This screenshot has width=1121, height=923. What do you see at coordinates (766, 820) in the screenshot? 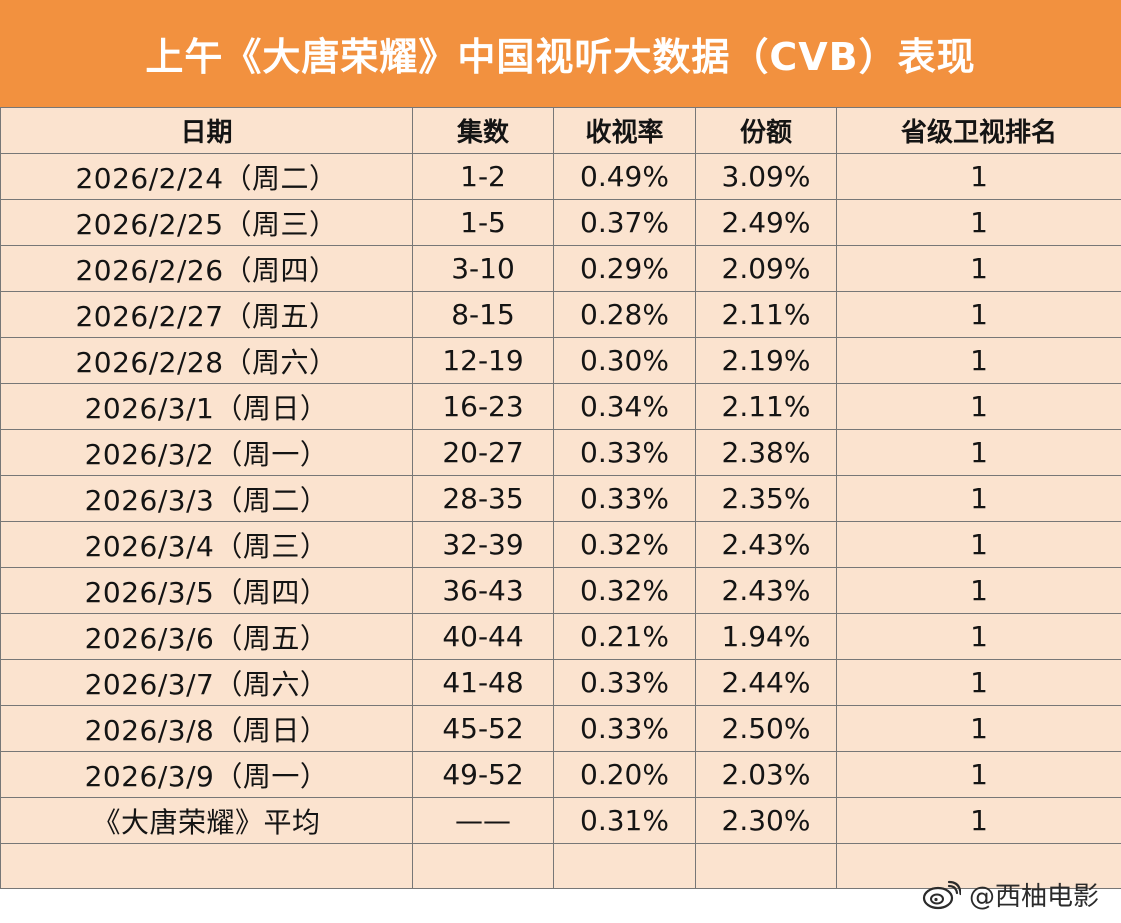
I see `cell-share: 2.30%` at bounding box center [766, 820].